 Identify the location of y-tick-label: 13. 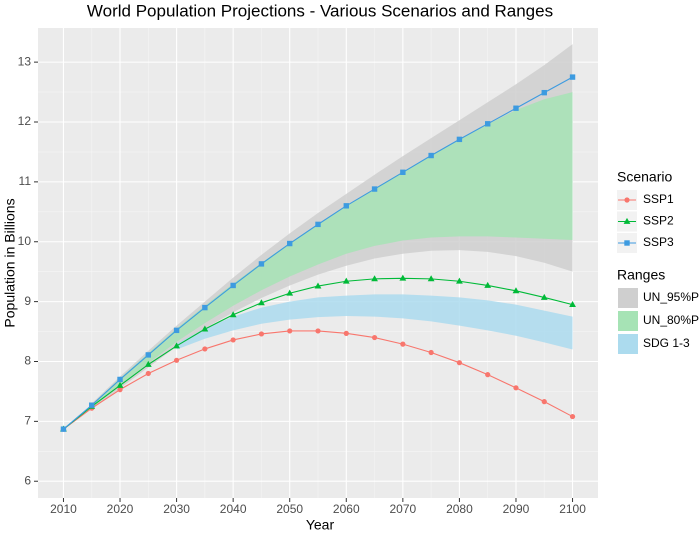
(25, 61).